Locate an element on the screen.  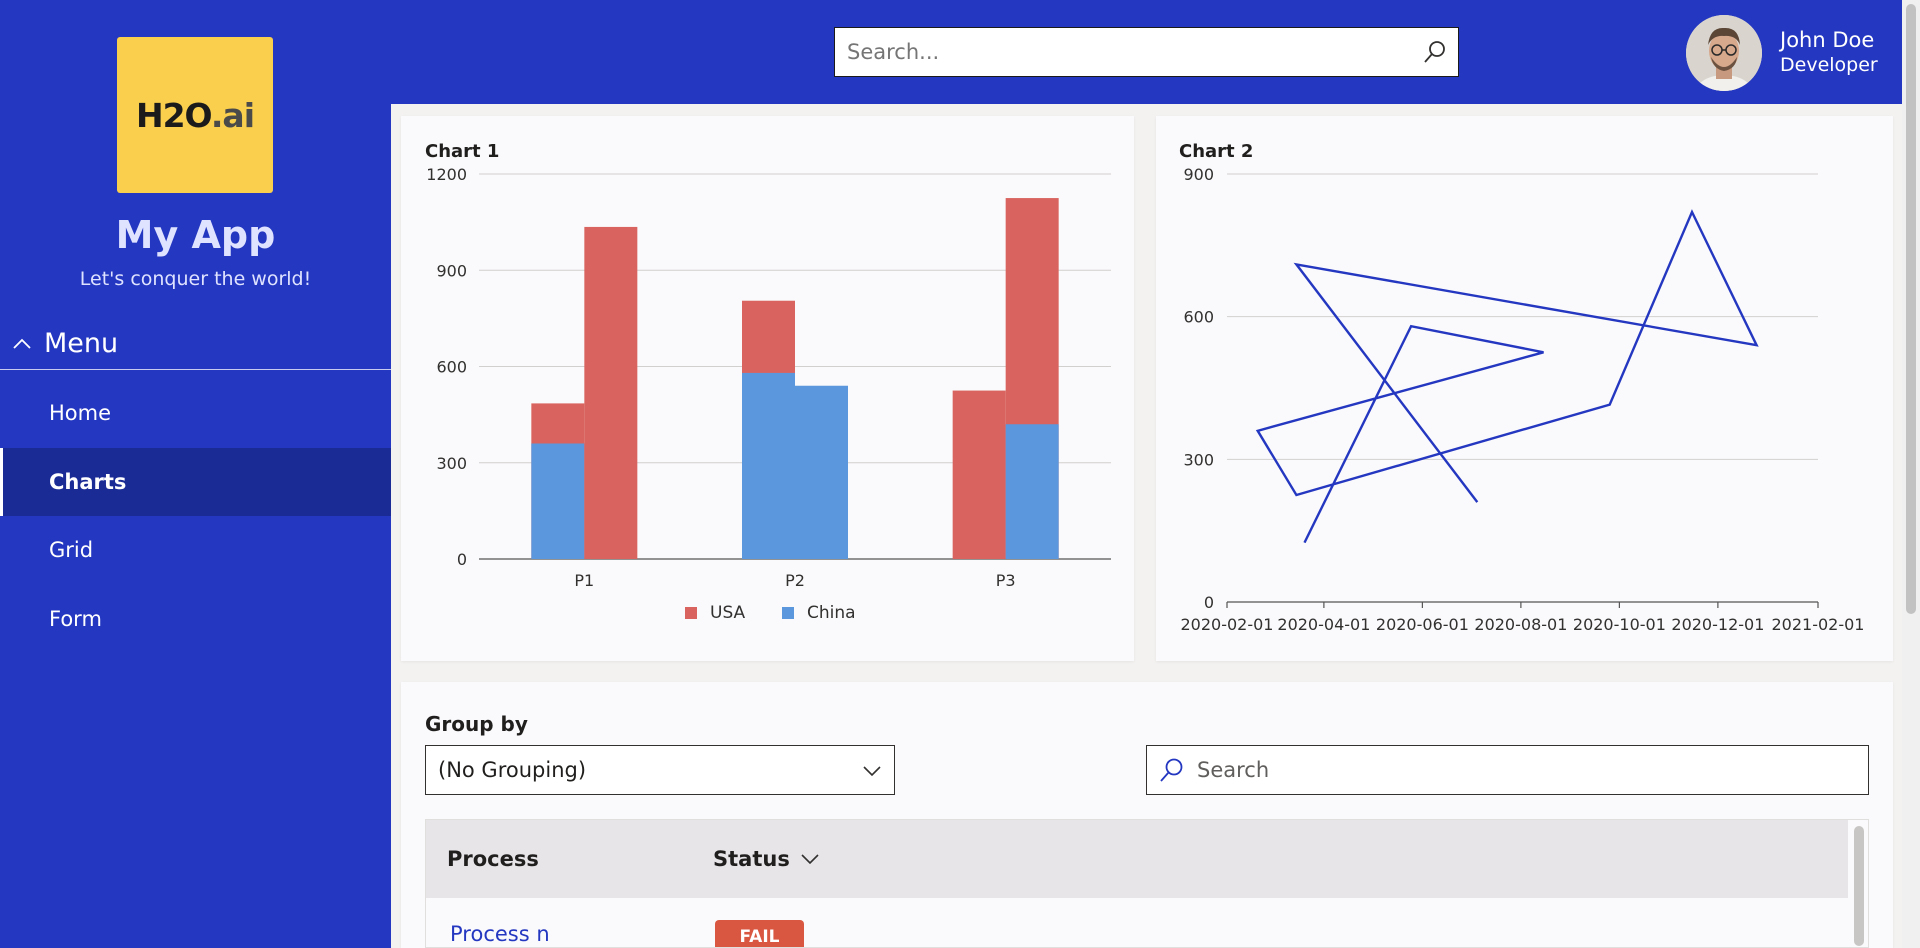
column-header-process: Process is located at coordinates (493, 859).